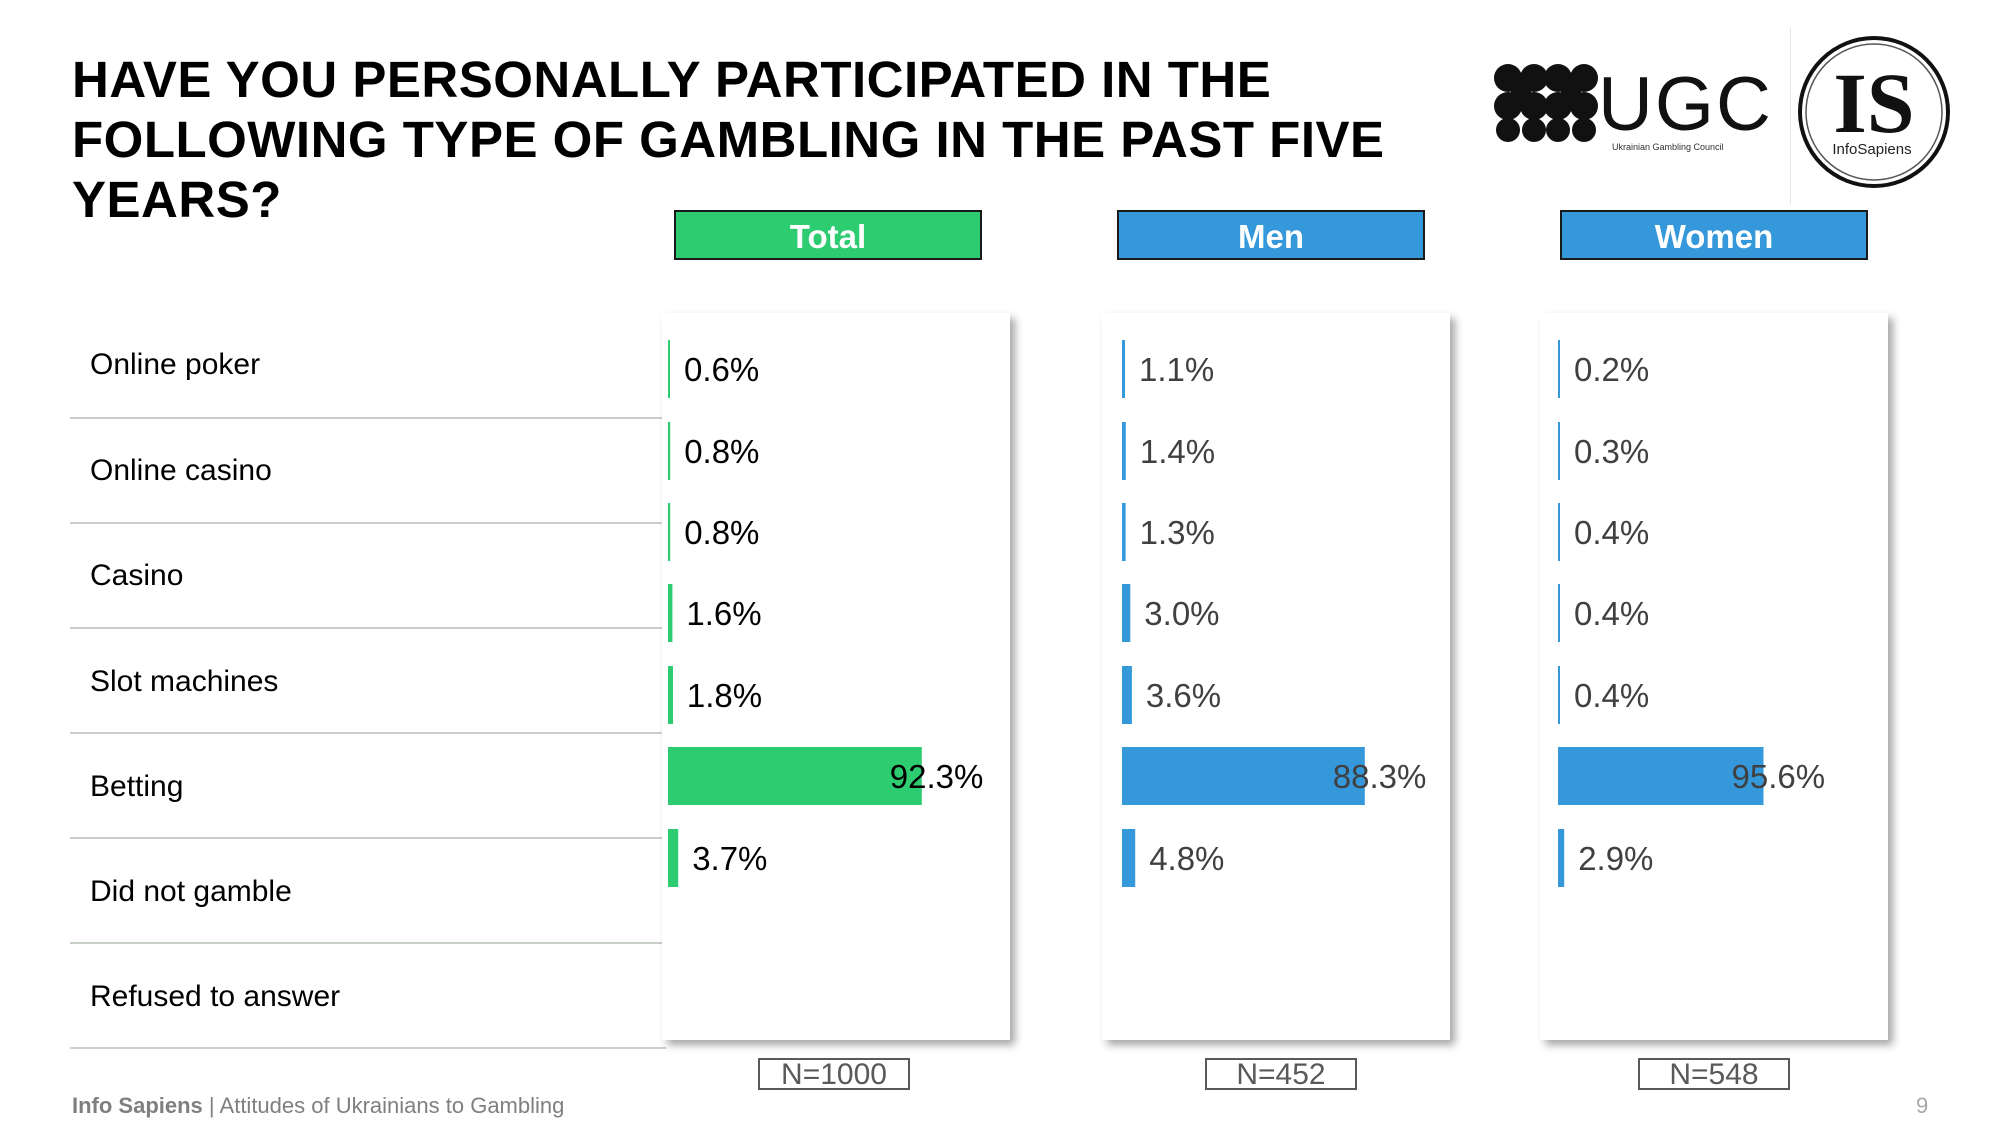 The image size is (2000, 1126). I want to click on category-label: Slot machines, so click(184, 681).